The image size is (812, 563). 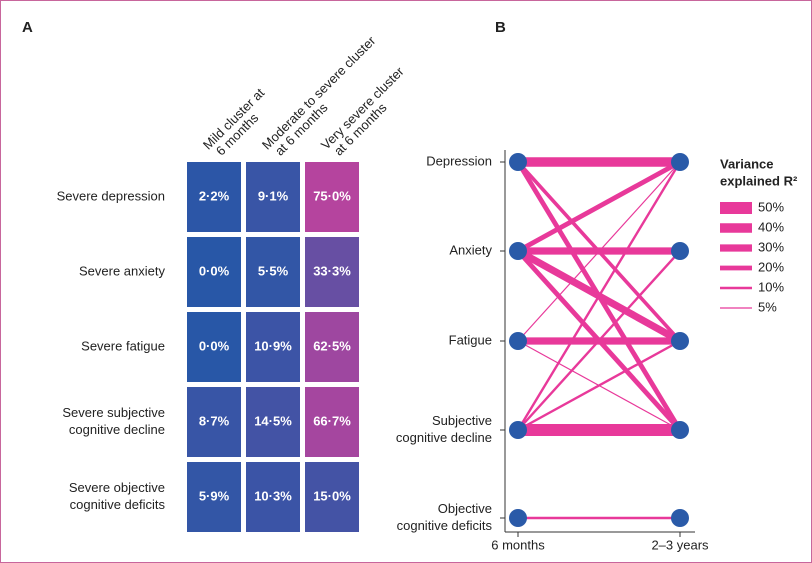 I want to click on row-label: Severe fatigue, so click(x=123, y=345).